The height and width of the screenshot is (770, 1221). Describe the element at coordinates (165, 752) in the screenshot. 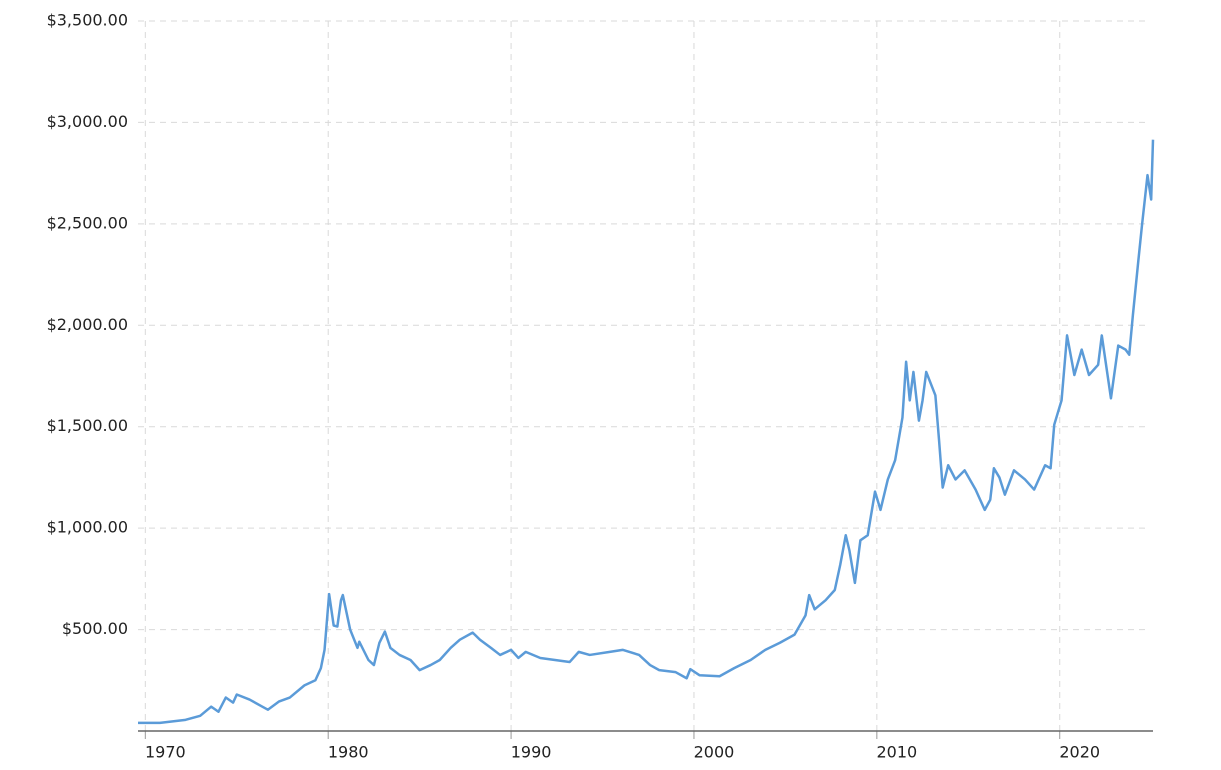

I see `x-tick-label: 1970` at that location.